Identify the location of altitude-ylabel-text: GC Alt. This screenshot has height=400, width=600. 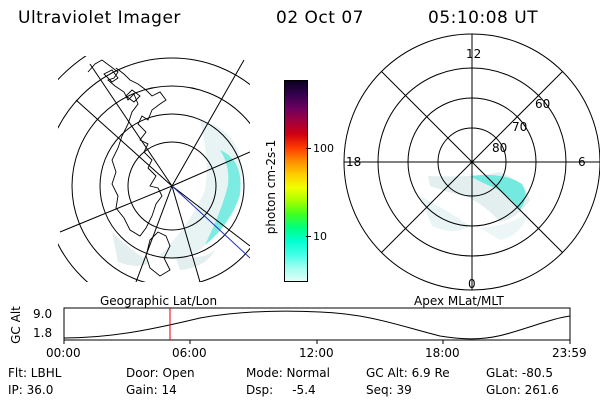
(16, 325).